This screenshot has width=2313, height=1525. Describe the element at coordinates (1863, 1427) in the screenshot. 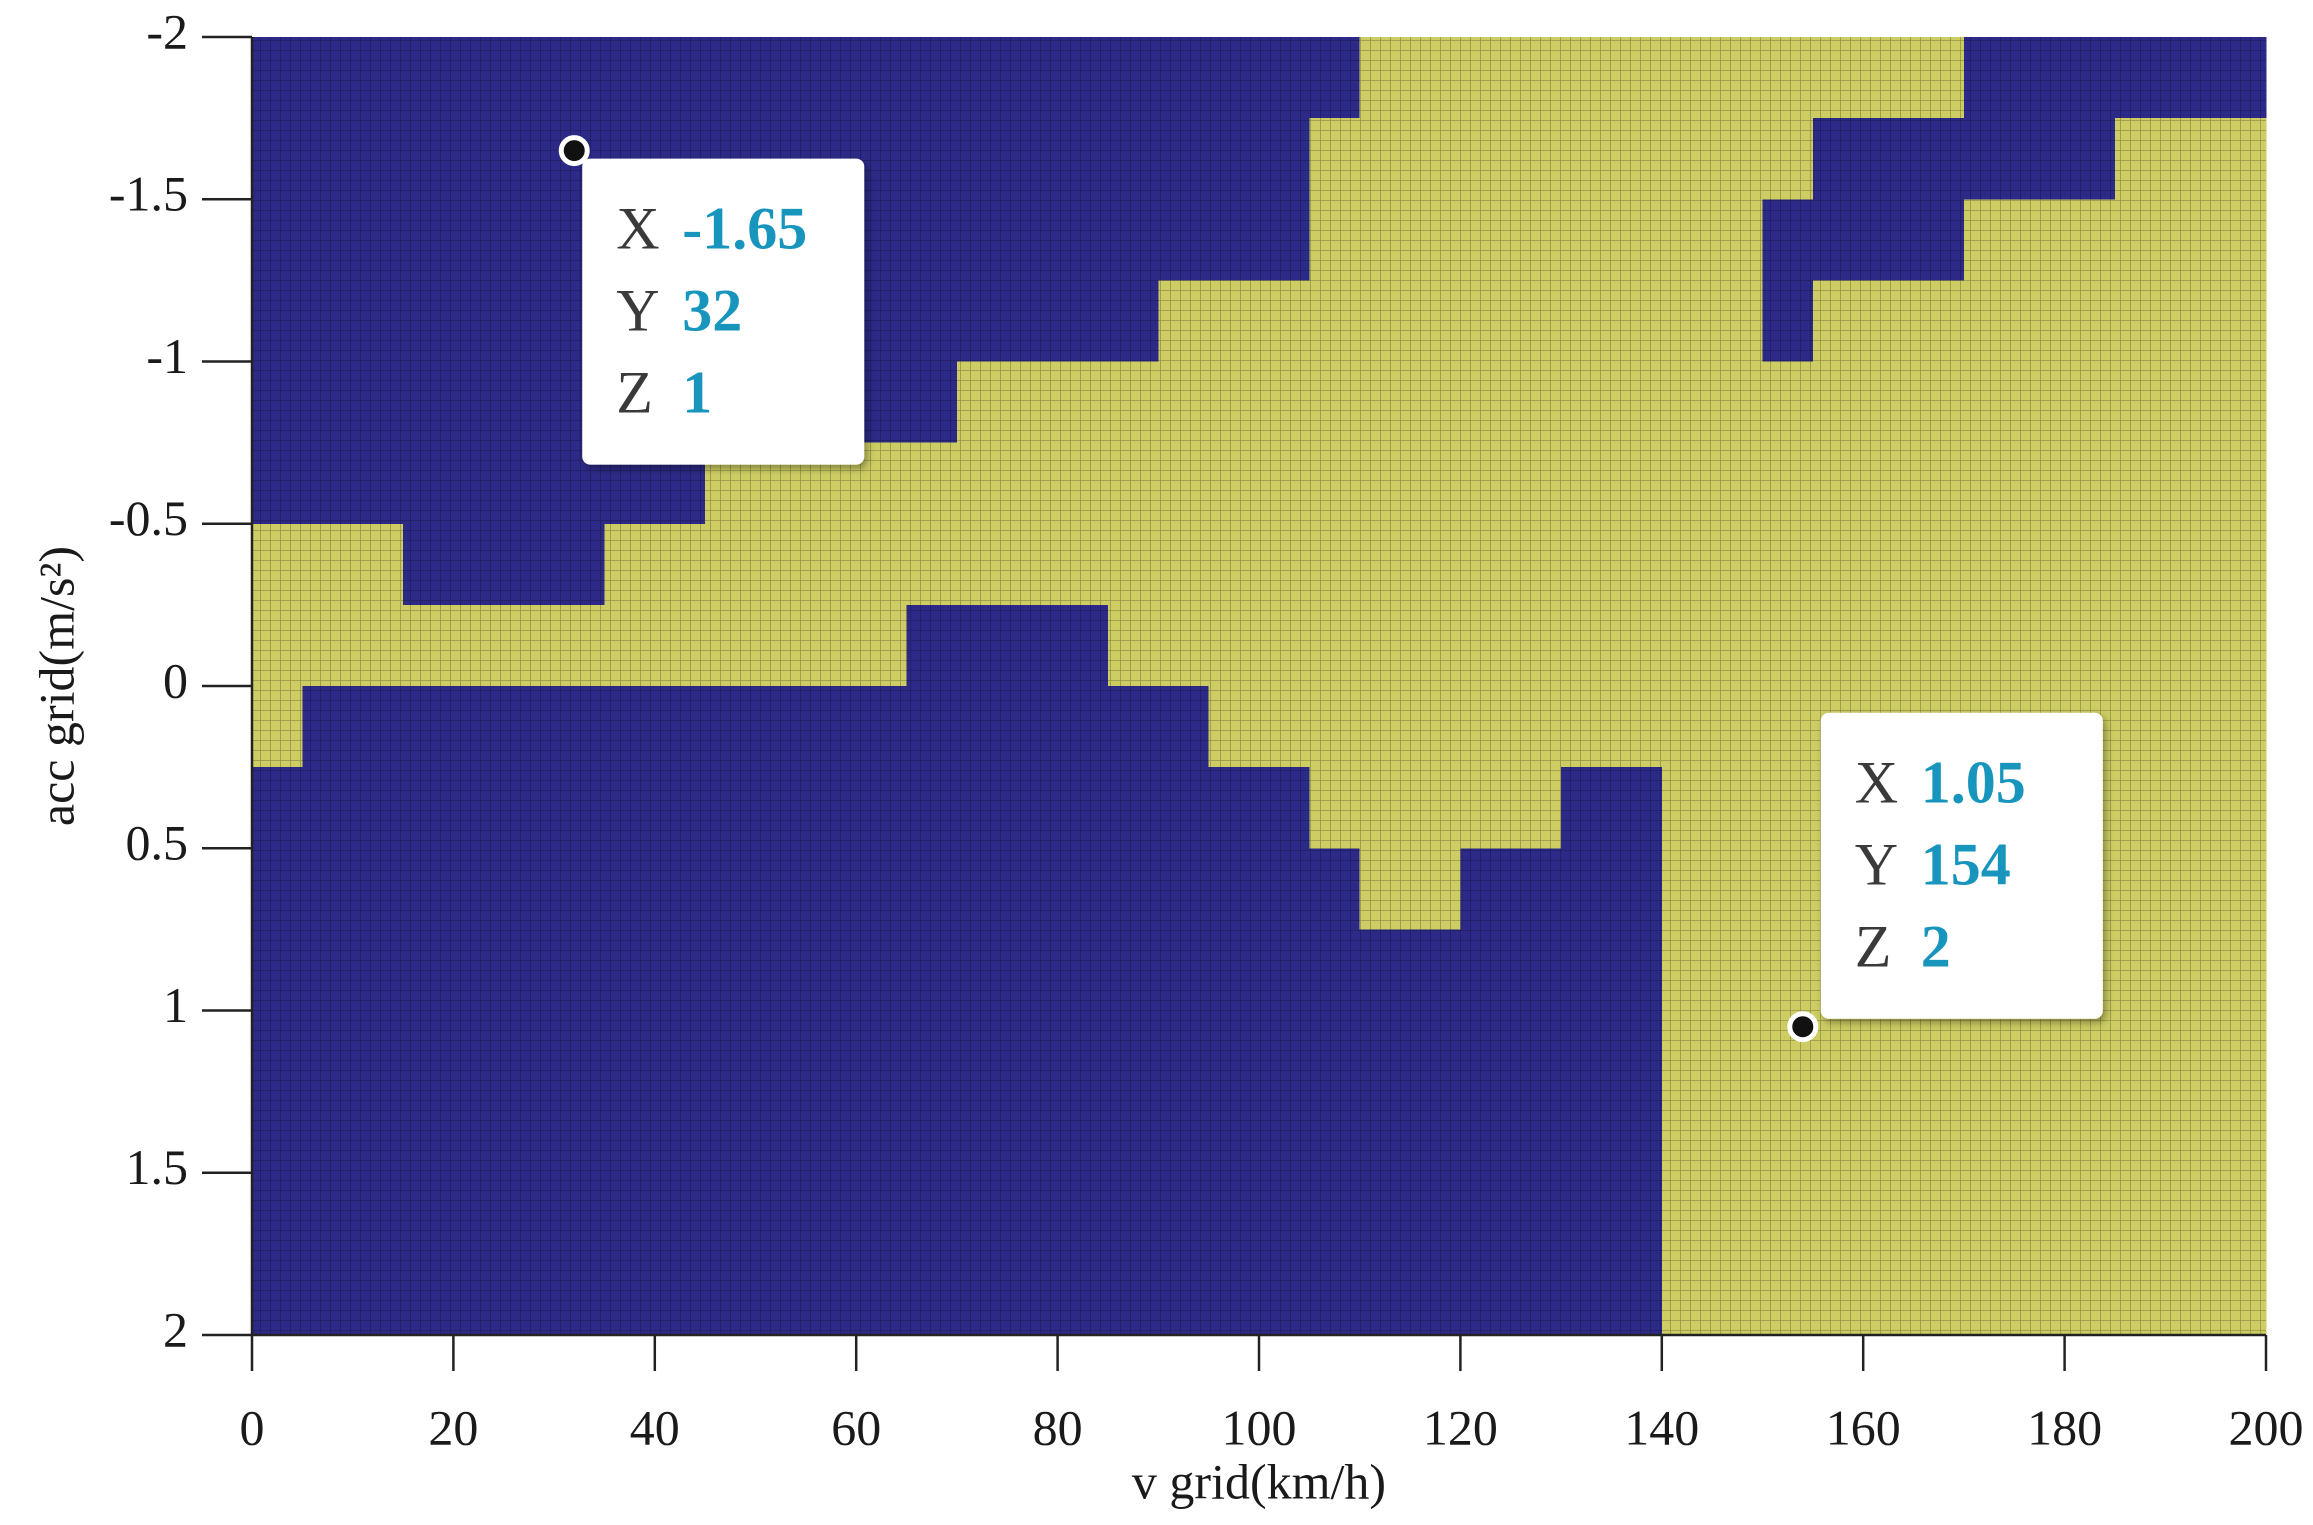

I see `x-tick-label: 160` at that location.